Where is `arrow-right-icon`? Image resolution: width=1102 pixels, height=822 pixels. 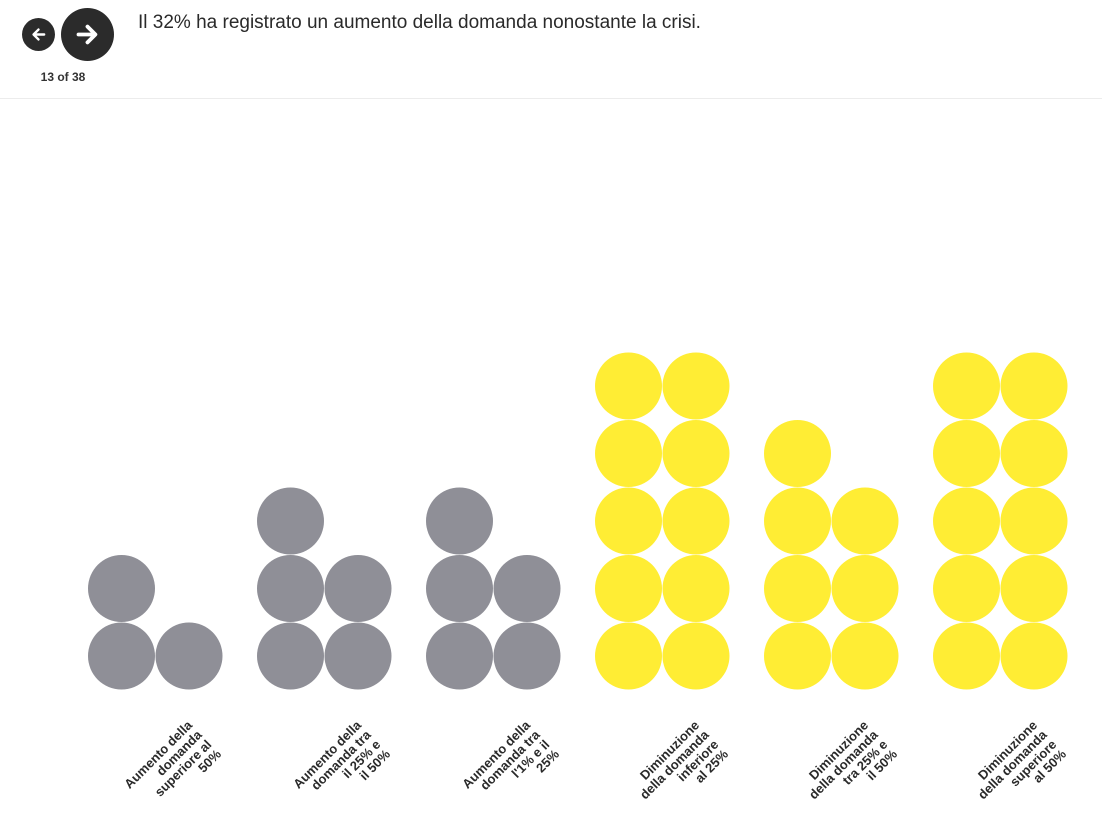 arrow-right-icon is located at coordinates (87, 34).